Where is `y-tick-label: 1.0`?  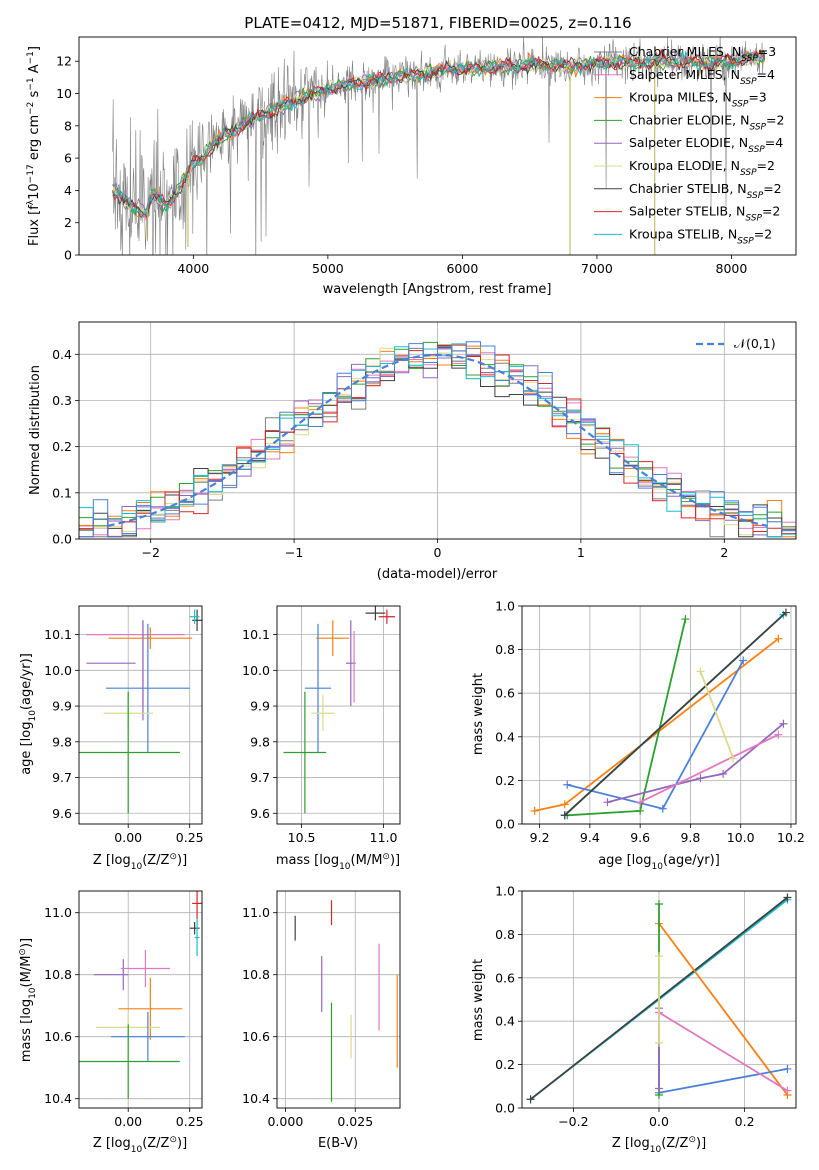
y-tick-label: 1.0 is located at coordinates (505, 891).